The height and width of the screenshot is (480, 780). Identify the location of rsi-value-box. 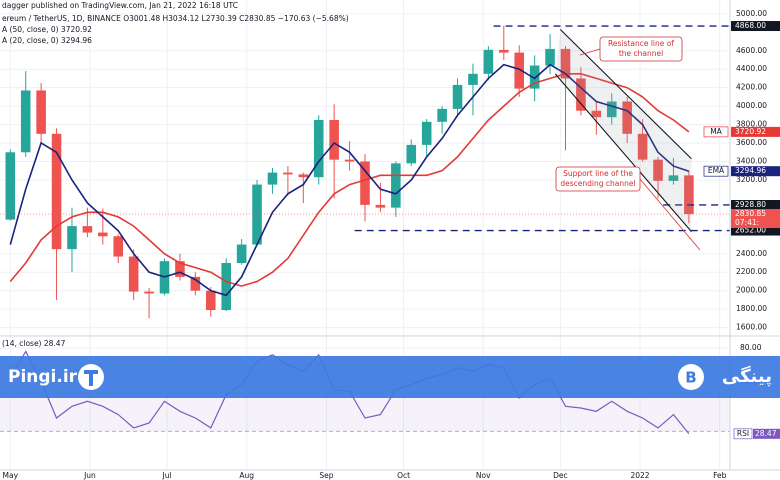
(766, 433).